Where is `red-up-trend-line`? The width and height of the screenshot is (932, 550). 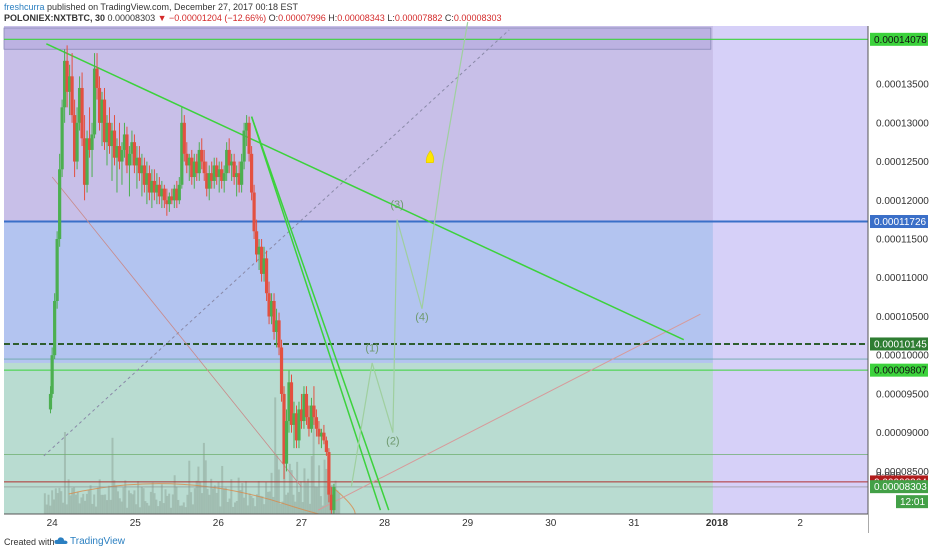 red-up-trend-line is located at coordinates (509, 412).